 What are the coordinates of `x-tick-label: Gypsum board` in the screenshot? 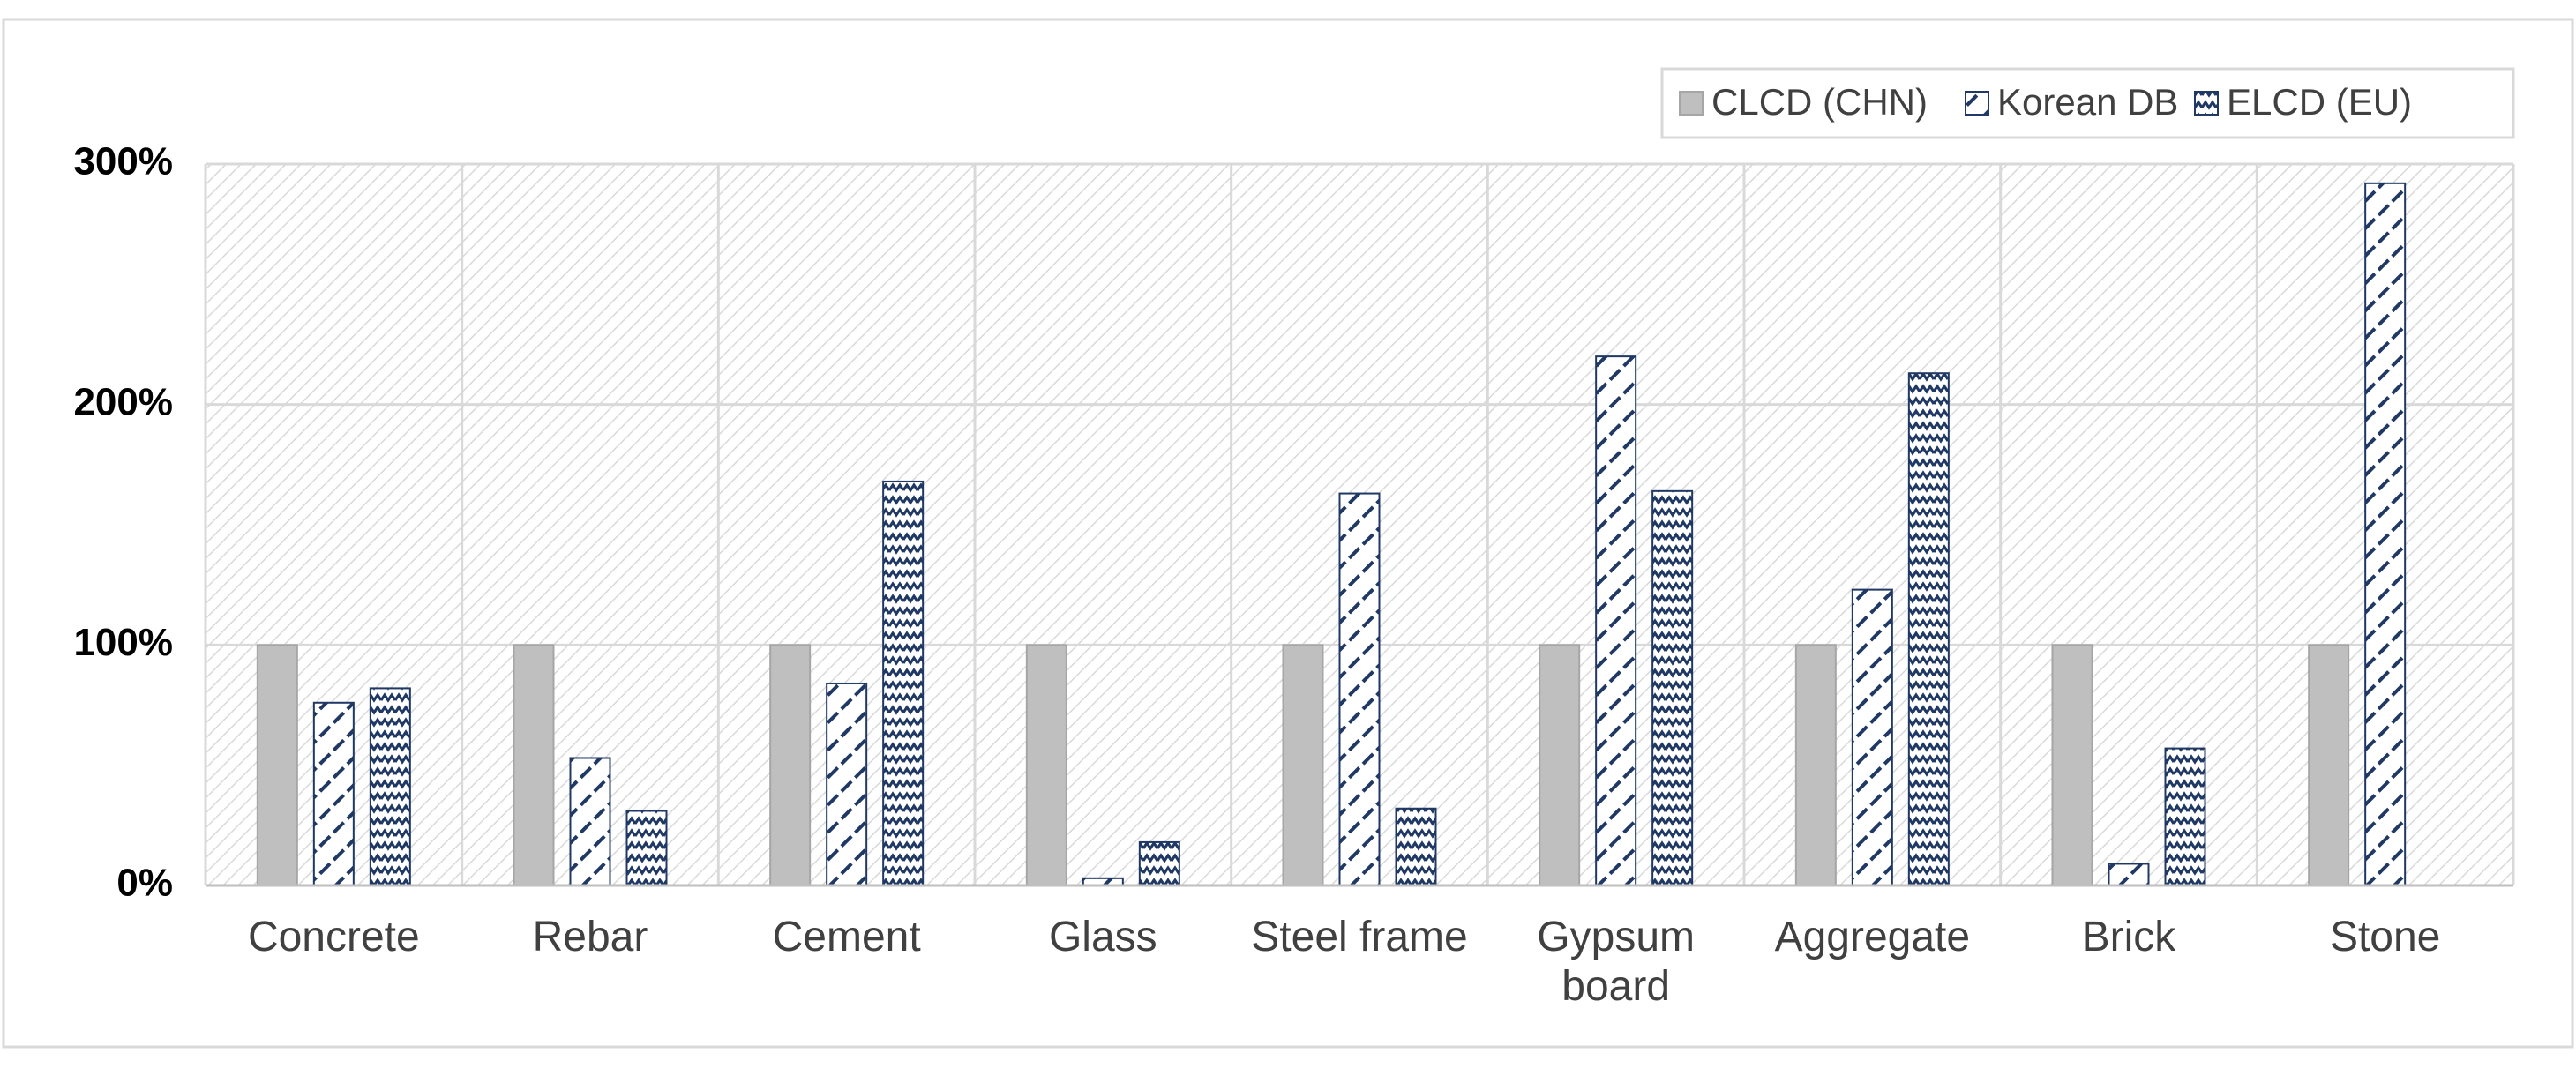 It's located at (1617, 962).